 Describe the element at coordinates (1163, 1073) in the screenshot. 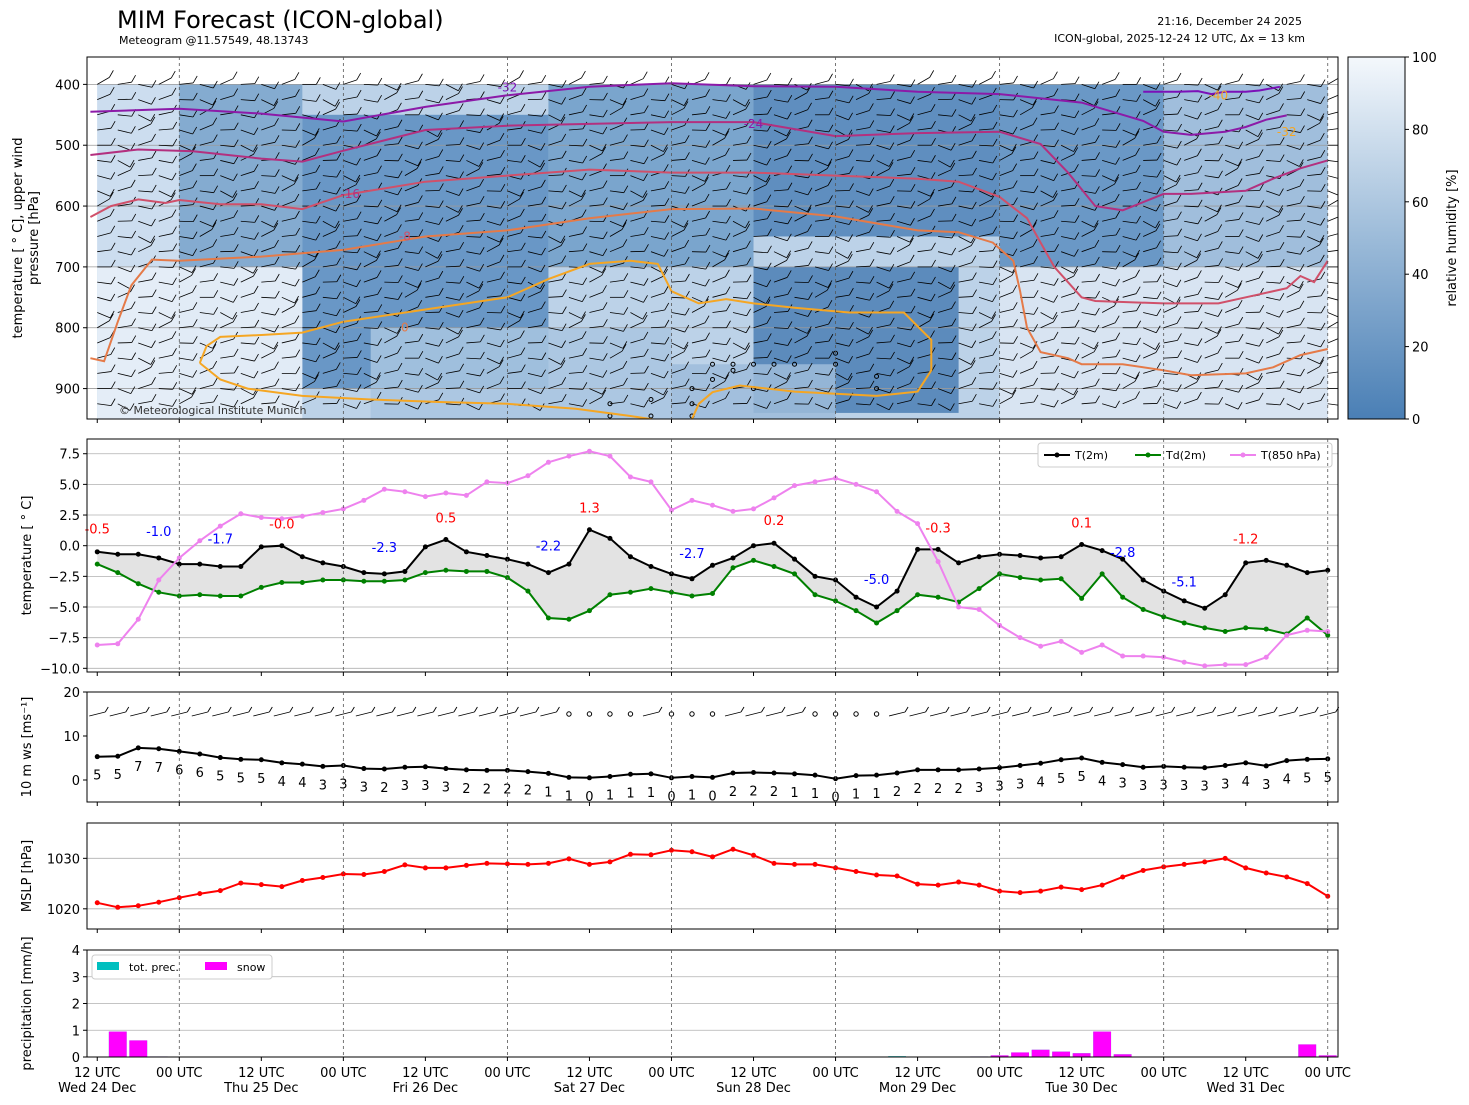

I see `time-tick-label: 00 UTC` at that location.